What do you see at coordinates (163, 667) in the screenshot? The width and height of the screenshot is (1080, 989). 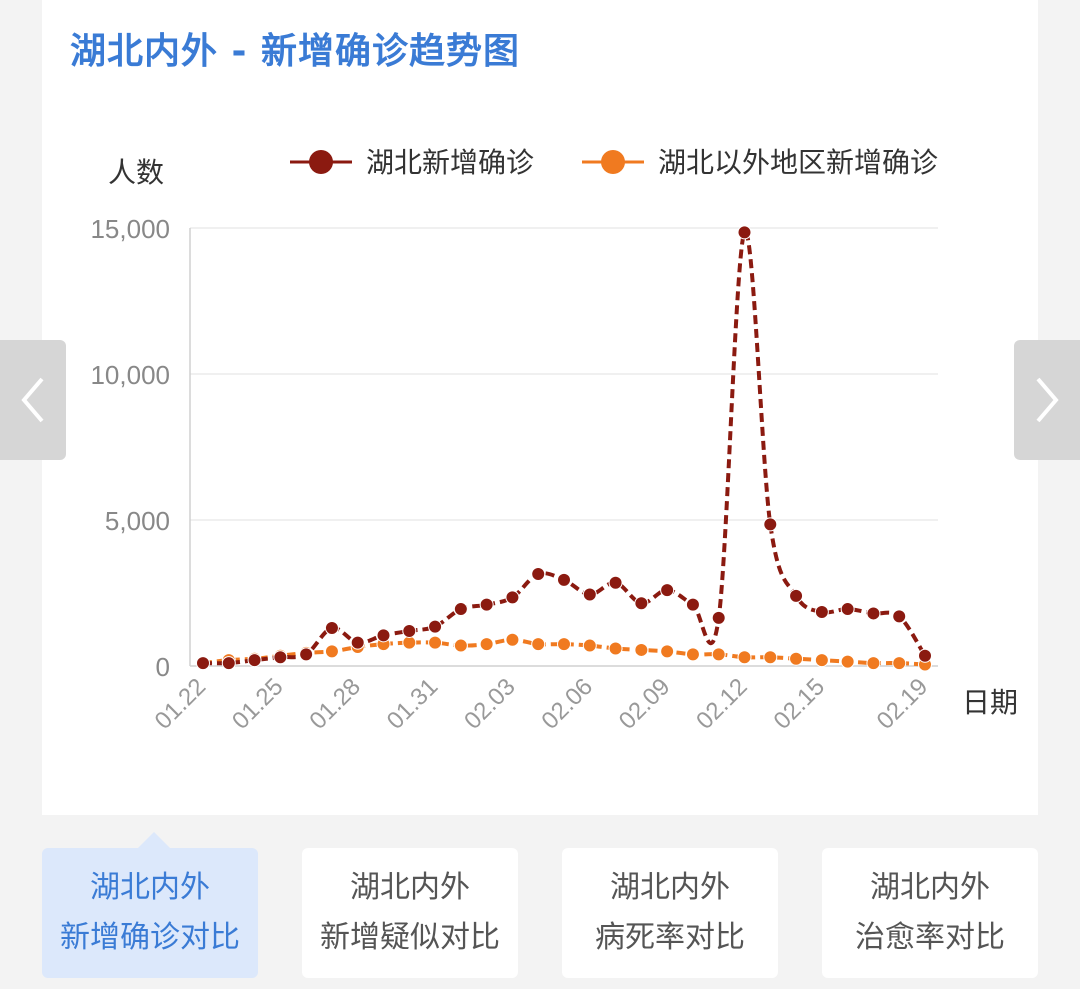 I see `y-tick-label: 0` at bounding box center [163, 667].